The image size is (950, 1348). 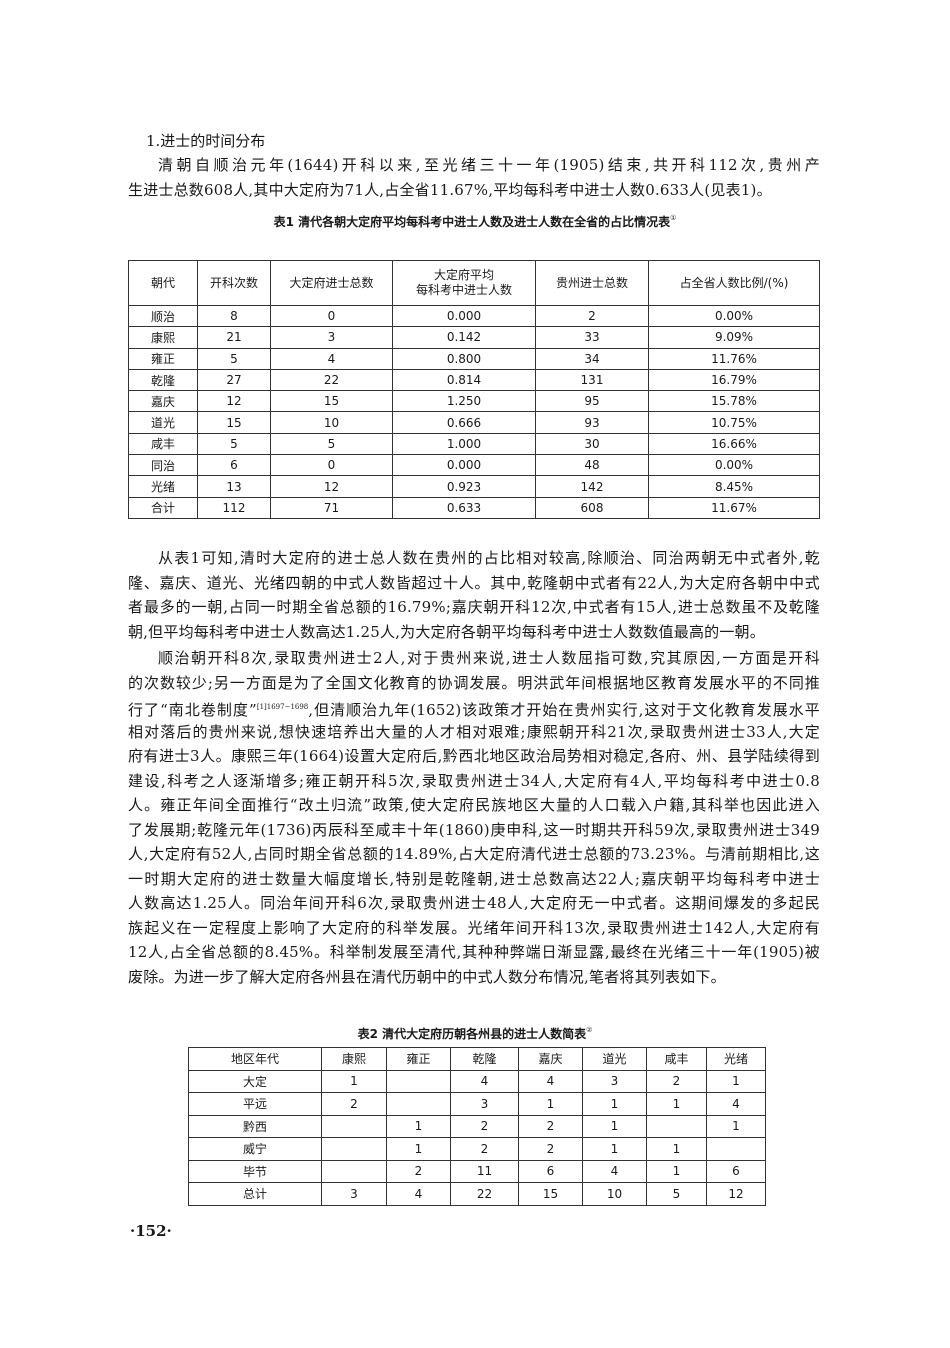 What do you see at coordinates (255, 1194) in the screenshot?
I see `table-cell: 总计` at bounding box center [255, 1194].